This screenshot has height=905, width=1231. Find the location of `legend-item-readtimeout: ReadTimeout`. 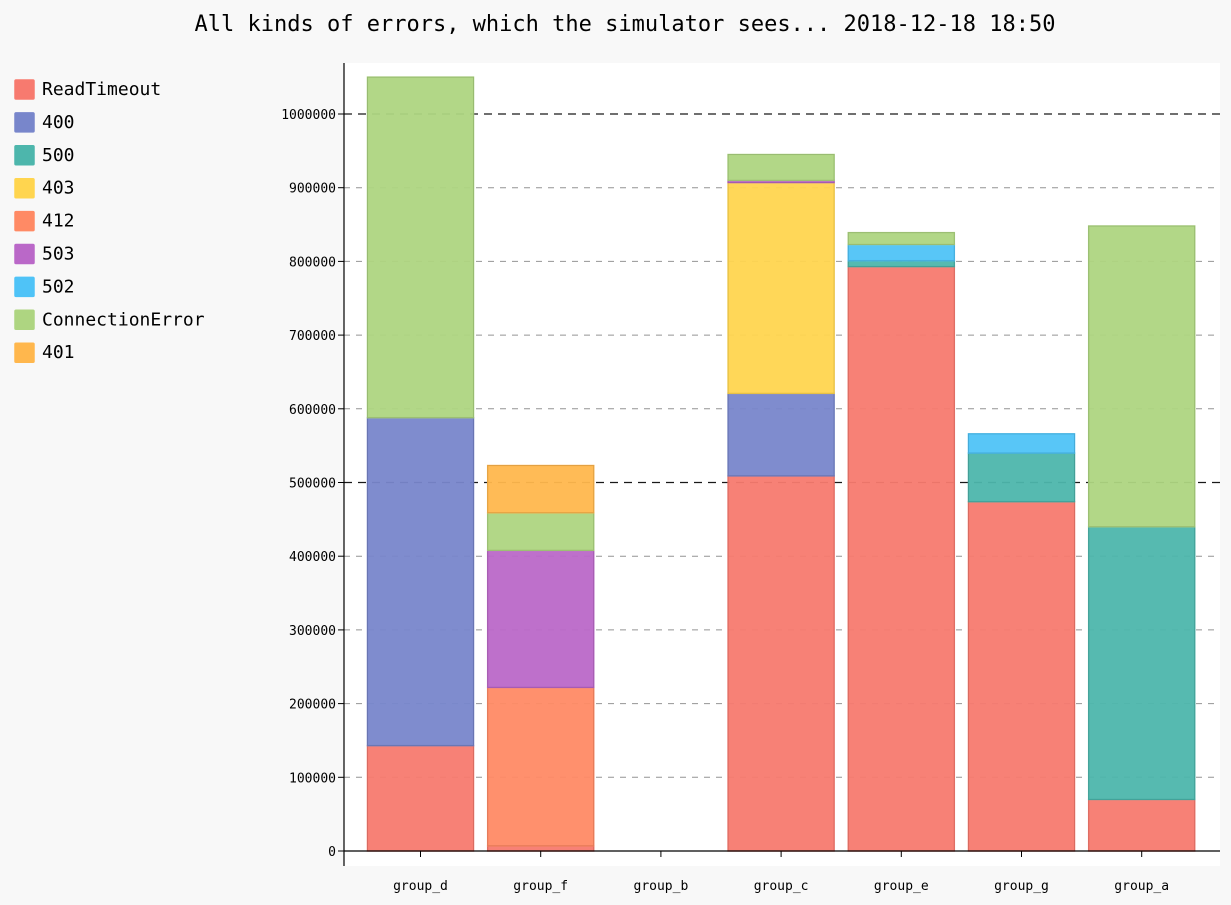

legend-item-readtimeout: ReadTimeout is located at coordinates (87, 89).